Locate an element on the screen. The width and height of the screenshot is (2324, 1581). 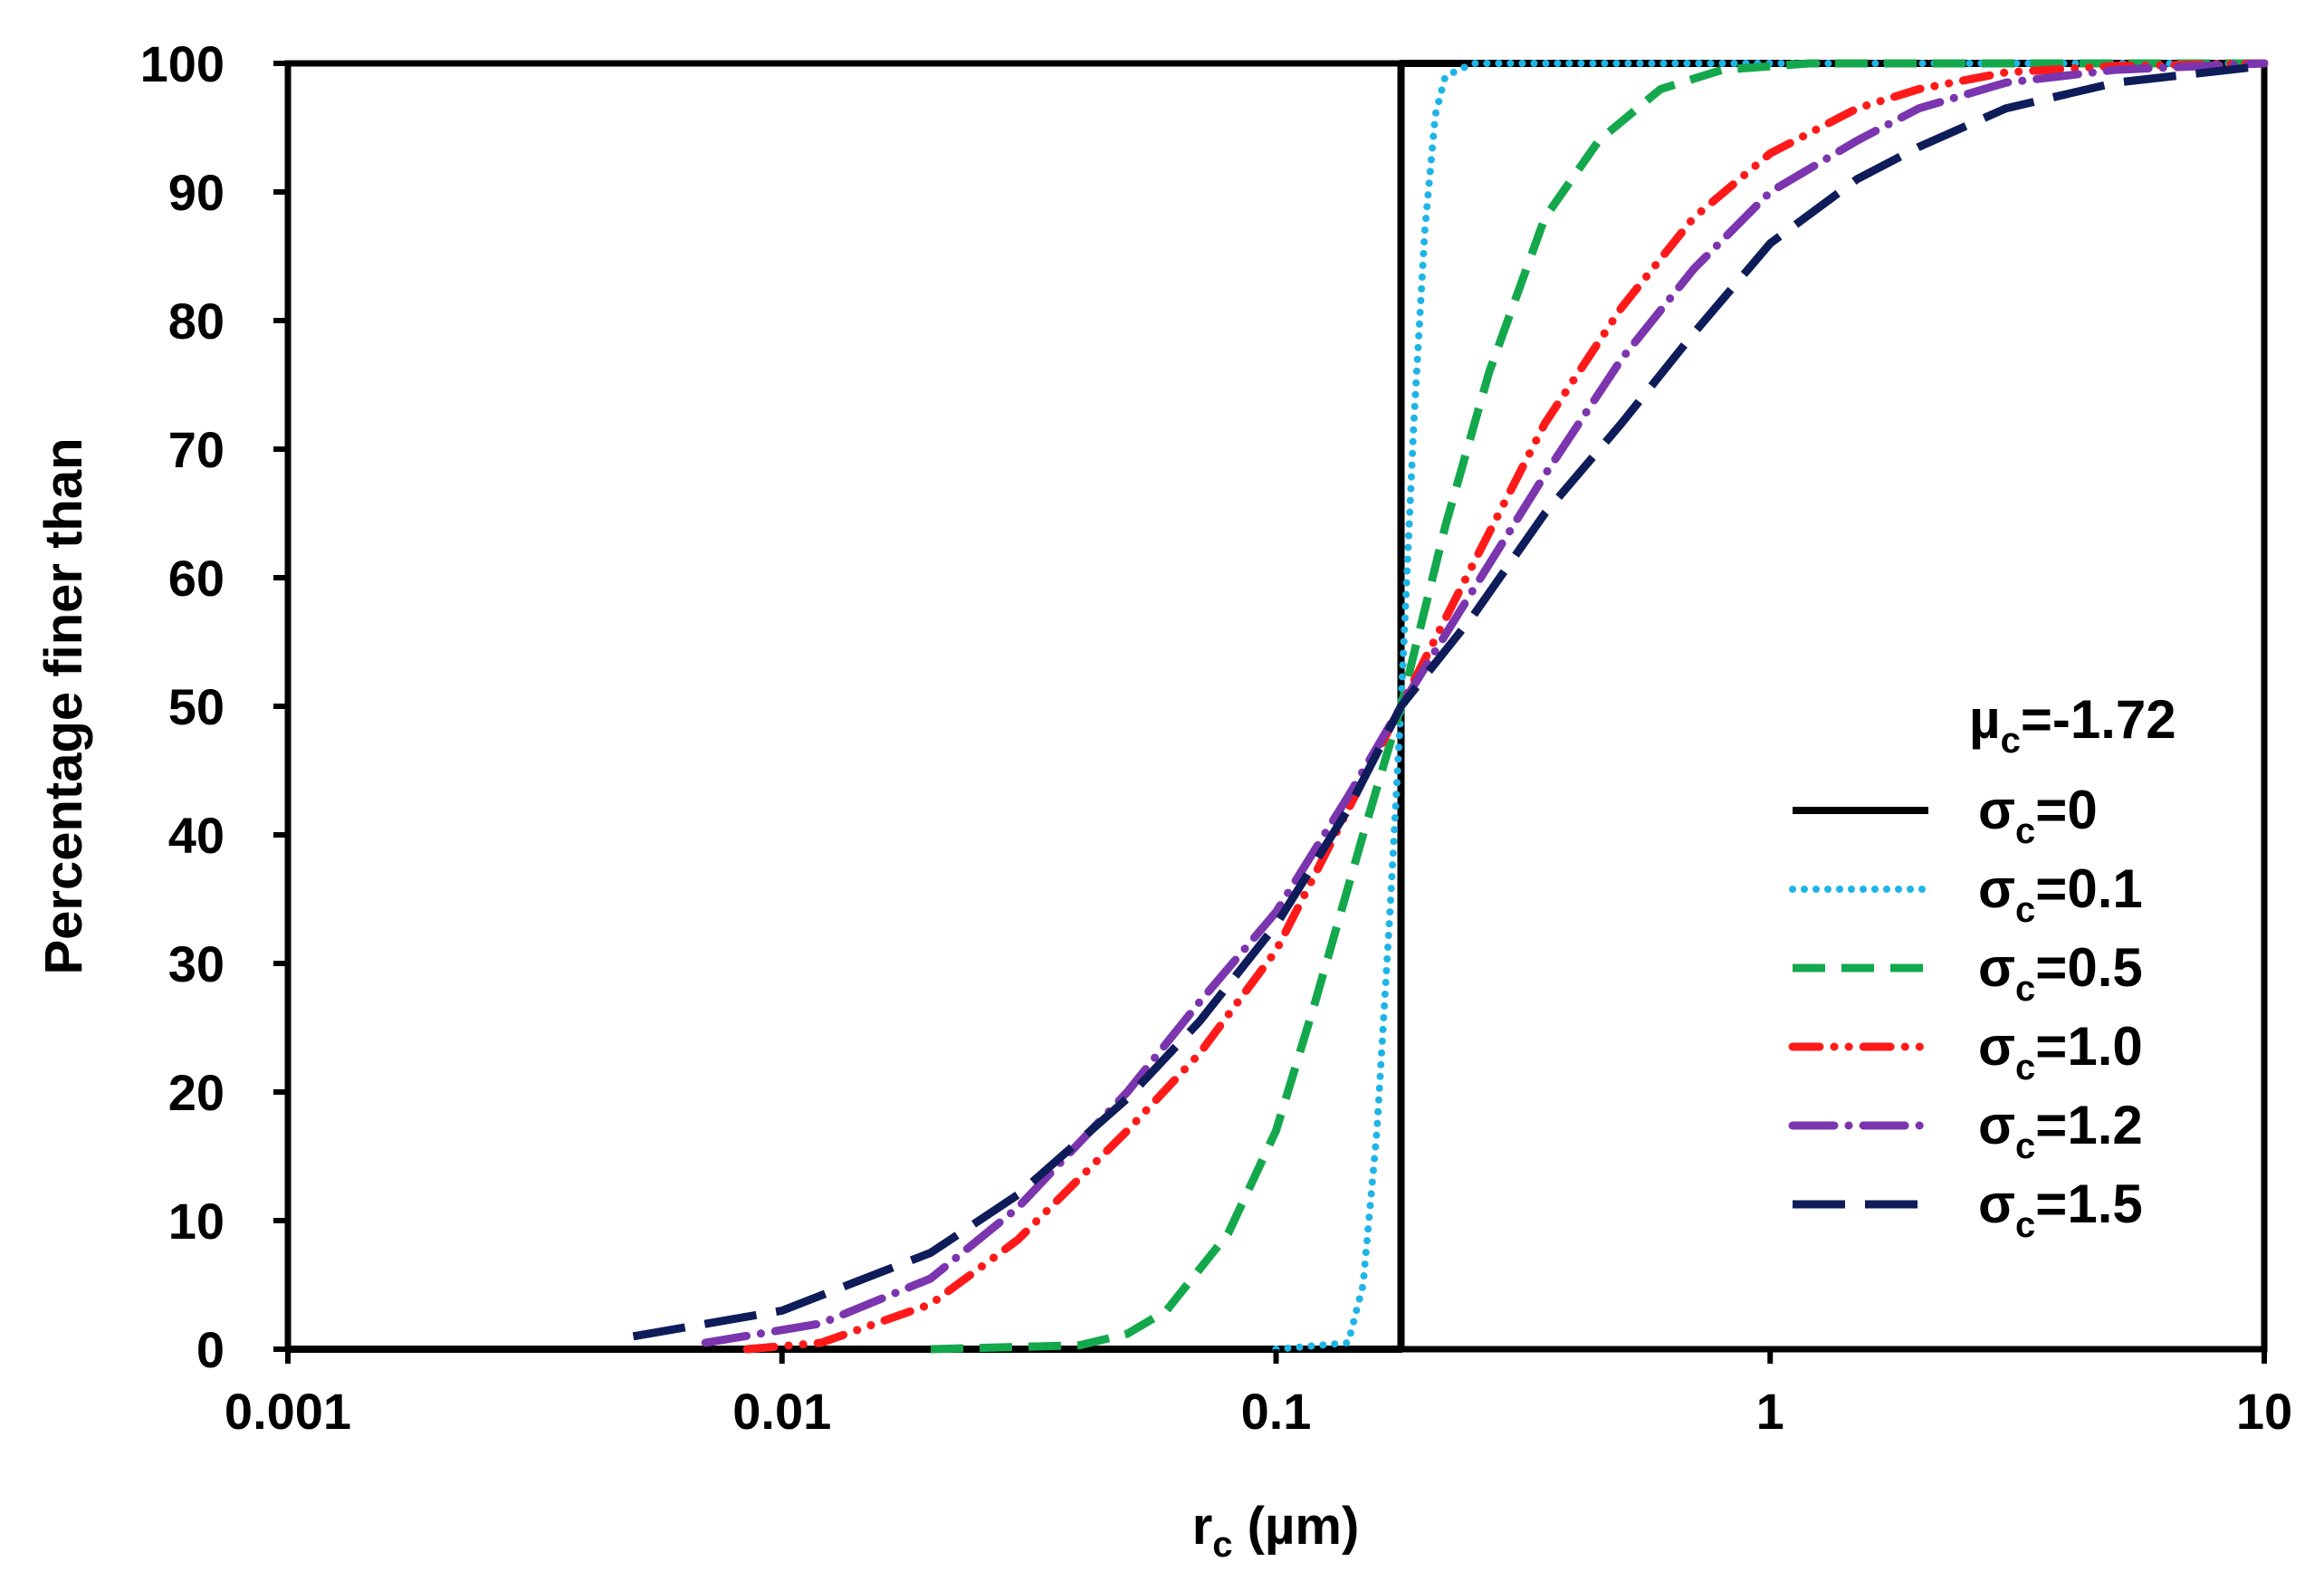
y-tick-label: 40 is located at coordinates (196, 835).